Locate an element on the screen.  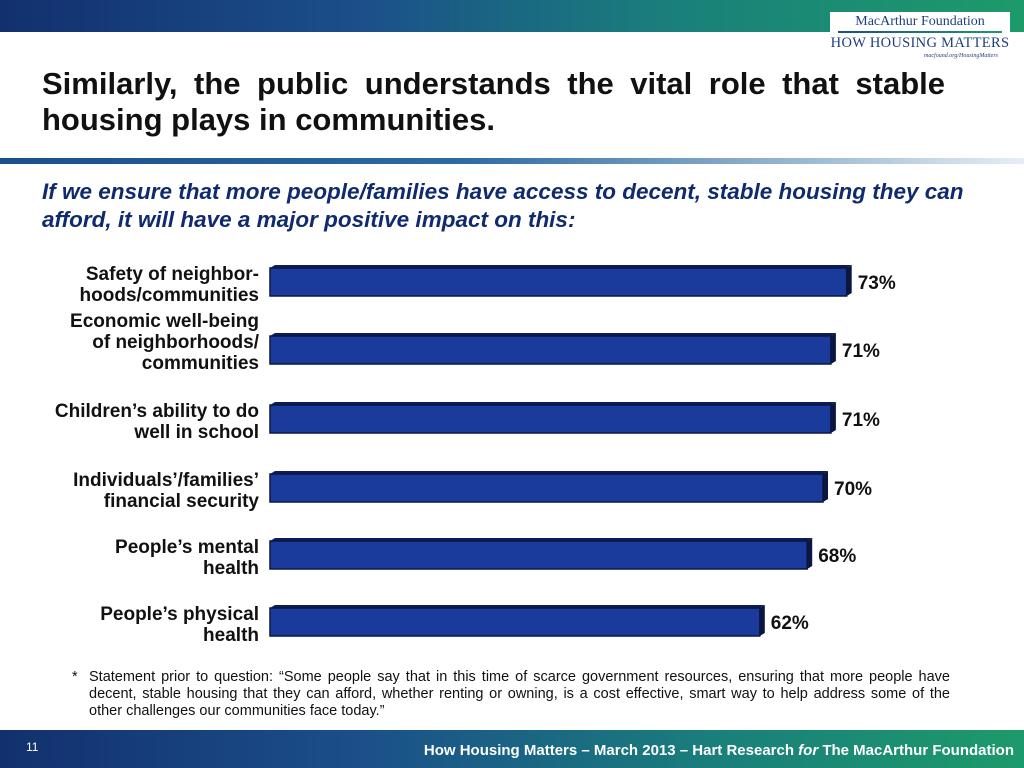
category-label: Economic well-being is located at coordinates (164, 321).